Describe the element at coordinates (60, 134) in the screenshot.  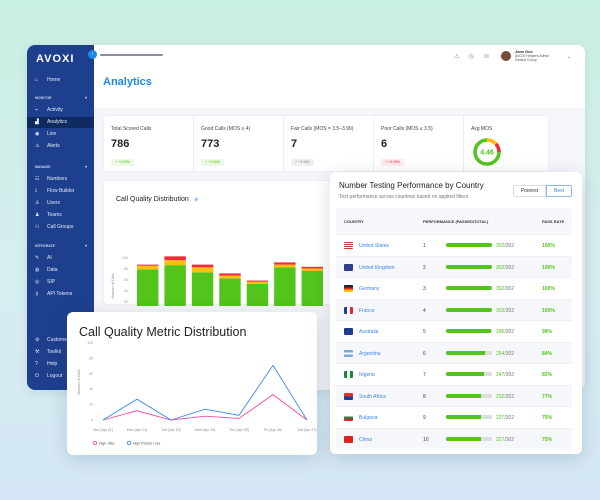
I see `sidebar-item-live: ◉ Live` at that location.